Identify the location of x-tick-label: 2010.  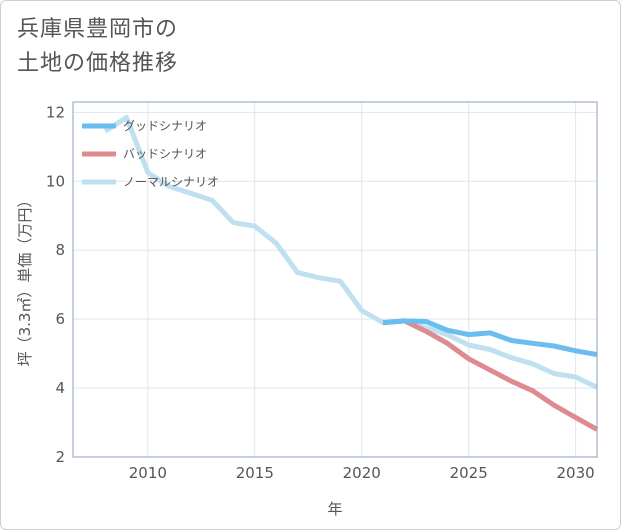
(148, 473).